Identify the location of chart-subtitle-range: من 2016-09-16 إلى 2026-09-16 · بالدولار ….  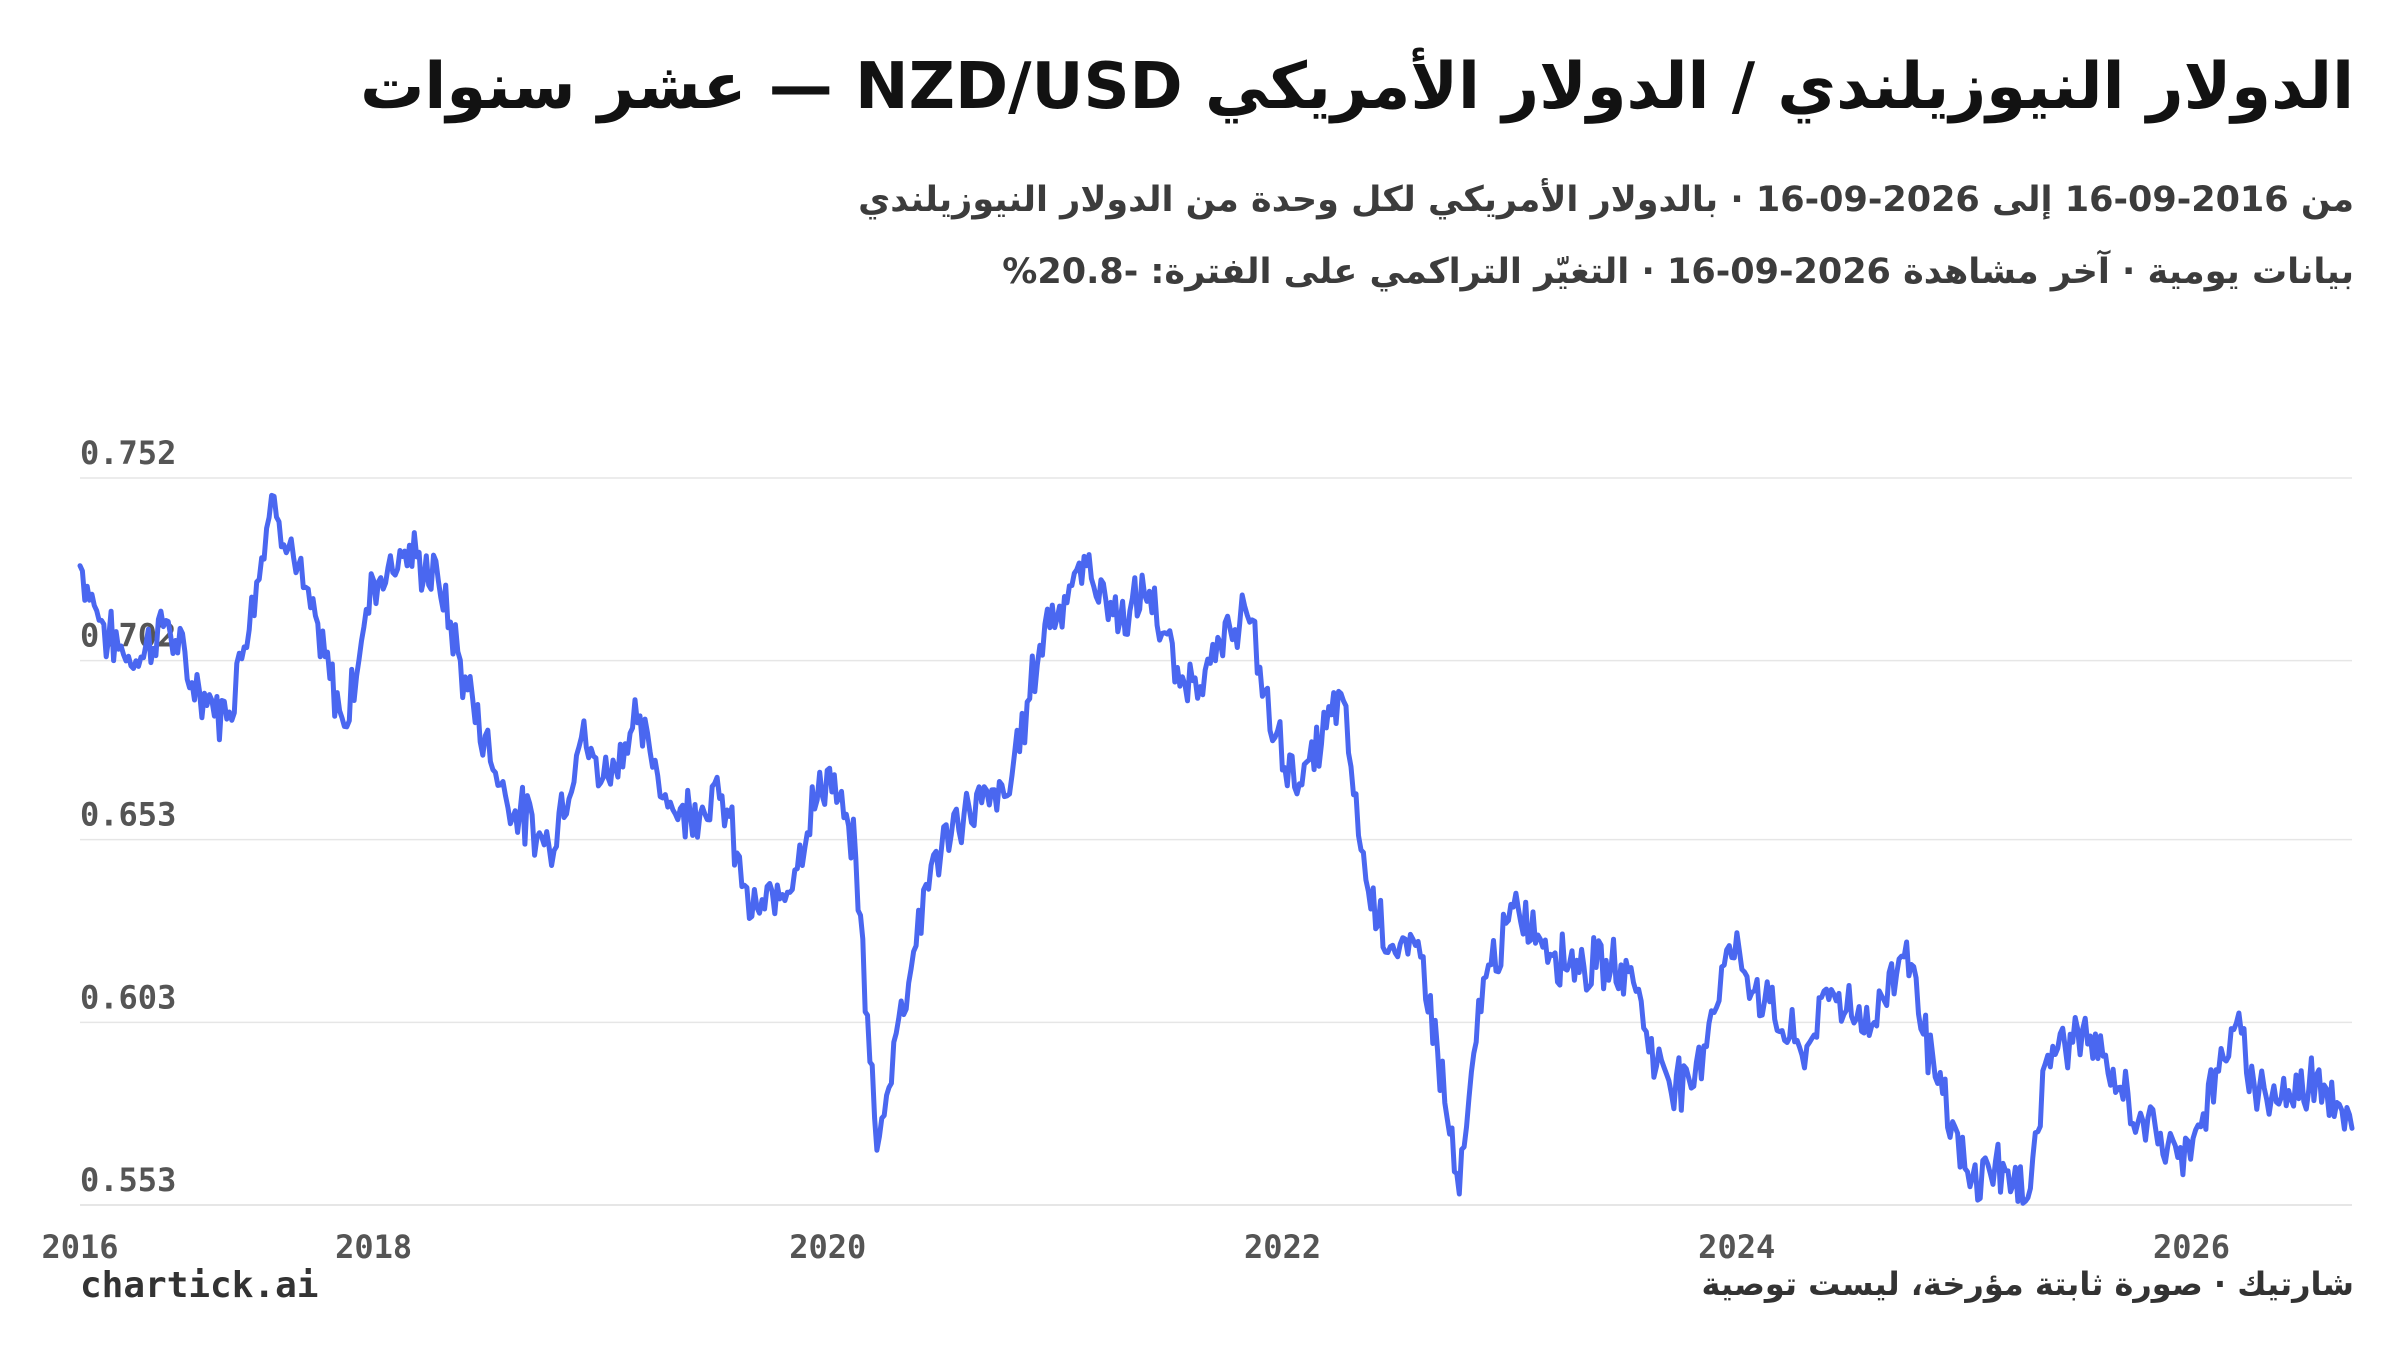
(1606, 200).